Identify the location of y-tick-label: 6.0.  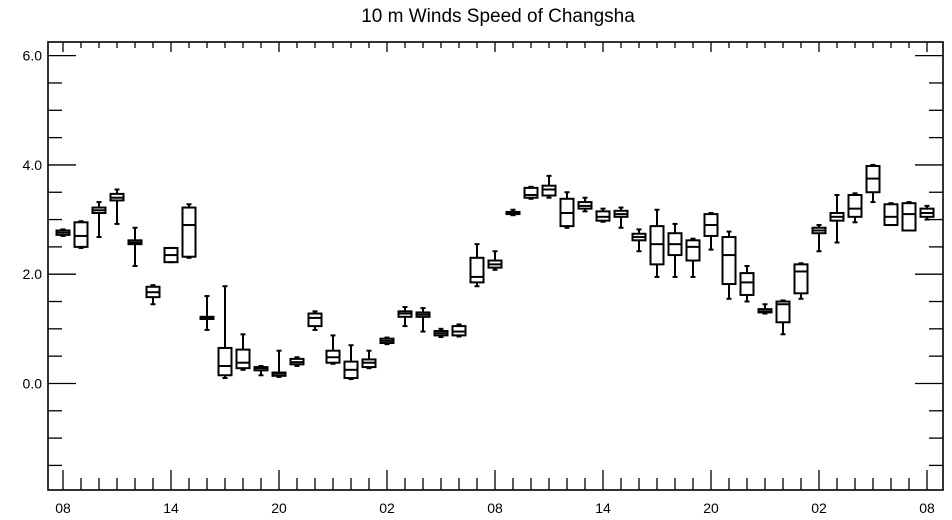
(33, 56).